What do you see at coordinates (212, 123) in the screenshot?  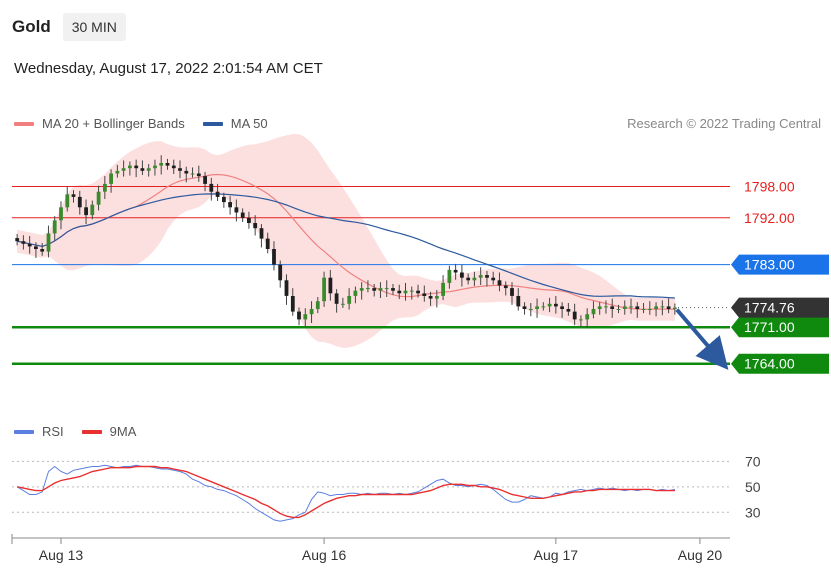 I see `legend-swatch-ma50` at bounding box center [212, 123].